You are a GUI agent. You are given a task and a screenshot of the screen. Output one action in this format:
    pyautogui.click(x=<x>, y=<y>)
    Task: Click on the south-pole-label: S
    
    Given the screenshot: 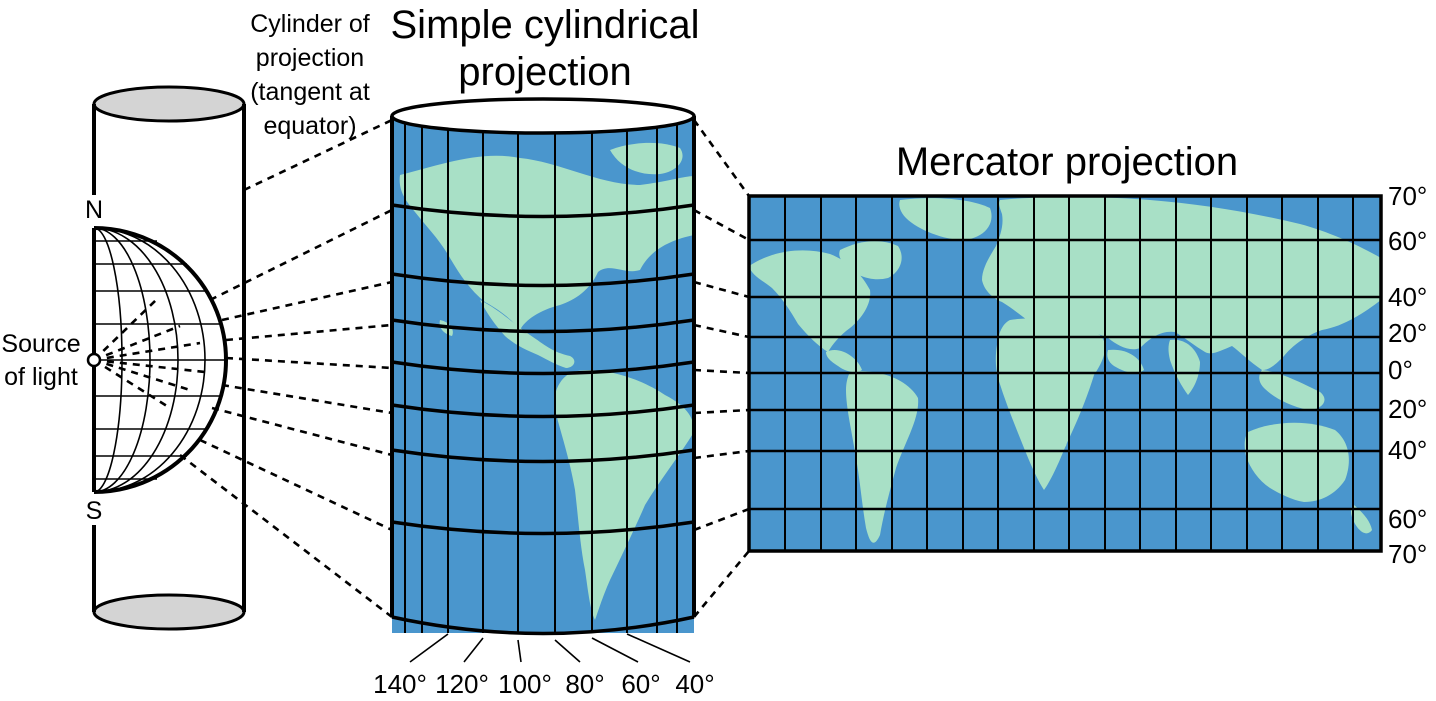 What is the action you would take?
    pyautogui.click(x=94, y=511)
    